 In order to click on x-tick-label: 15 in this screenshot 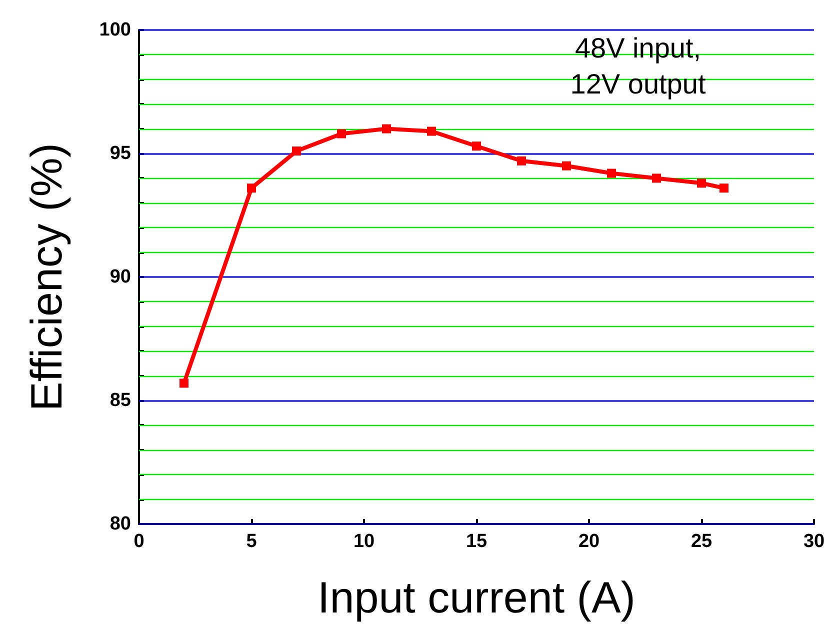, I will do `click(477, 541)`.